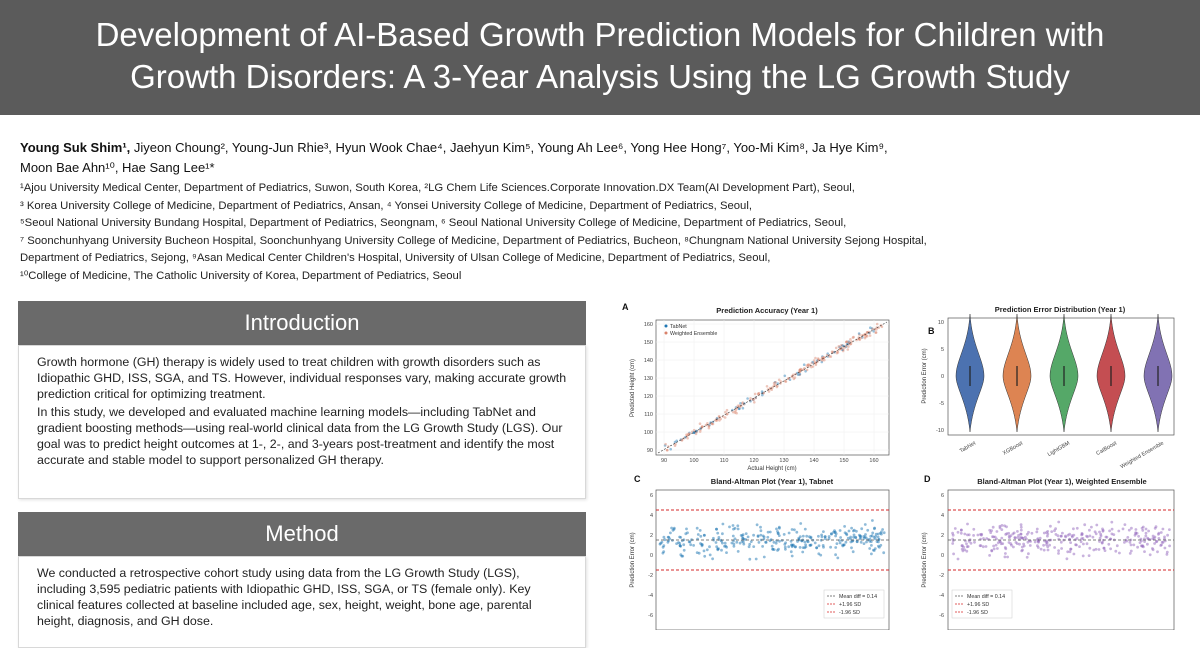 This screenshot has height=648, width=1200. What do you see at coordinates (813, 461) in the screenshot?
I see `panel-a-xtick-label: 140` at bounding box center [813, 461].